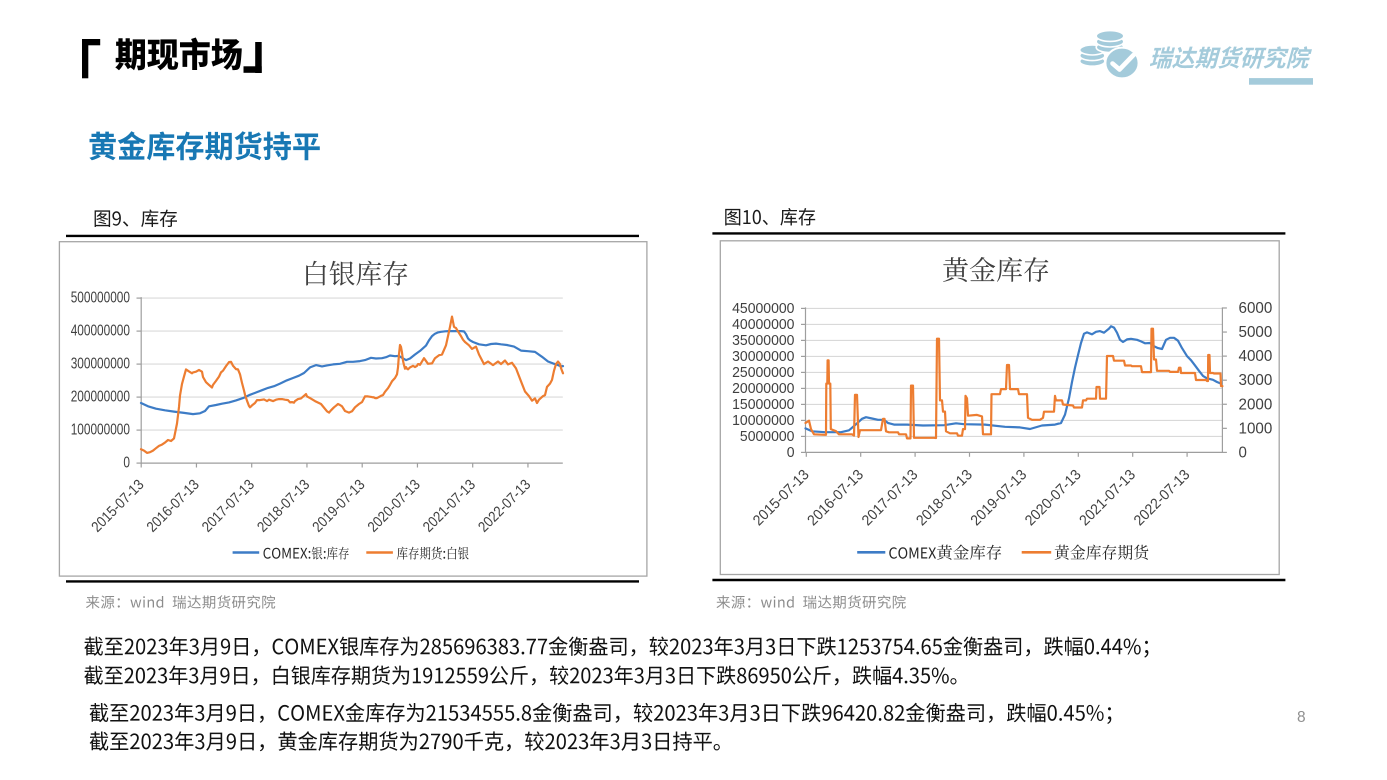 The width and height of the screenshot is (1387, 780). I want to click on svg-text: 25000000, so click(763, 373).